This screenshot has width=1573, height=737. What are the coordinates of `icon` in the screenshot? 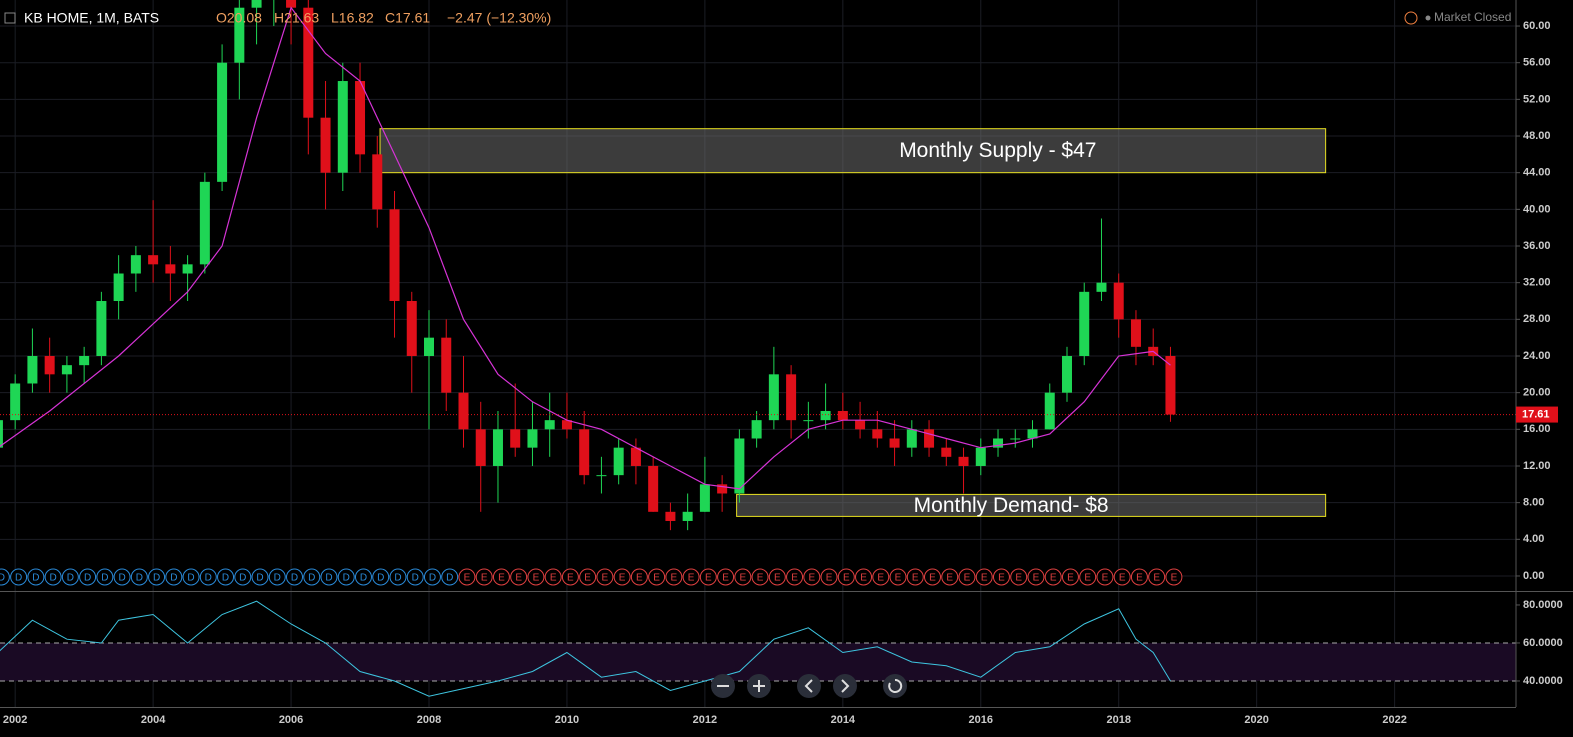 It's located at (845, 686).